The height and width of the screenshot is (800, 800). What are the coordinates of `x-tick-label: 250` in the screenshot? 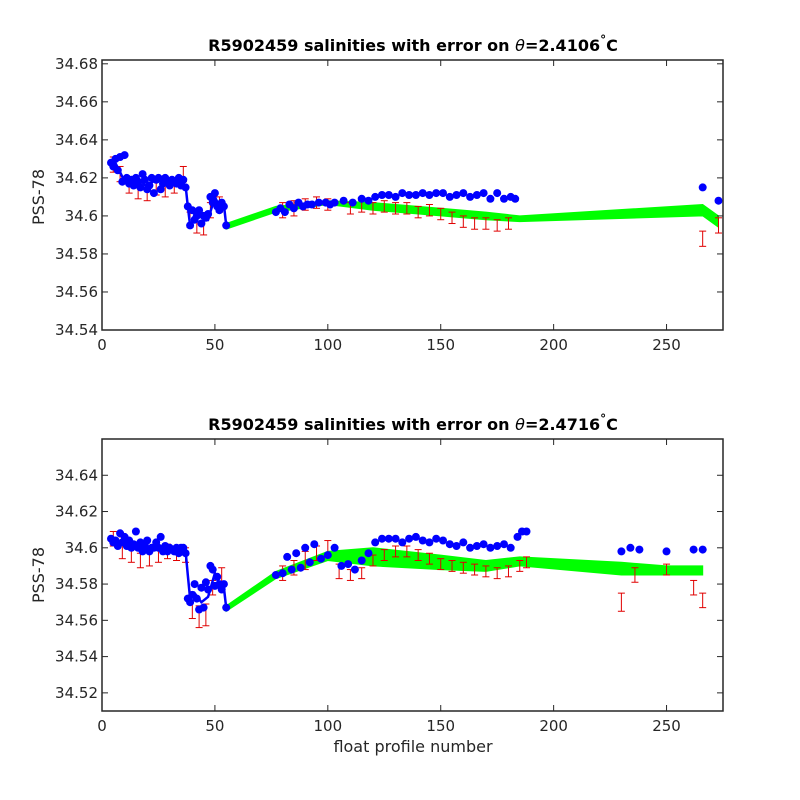 It's located at (666, 726).